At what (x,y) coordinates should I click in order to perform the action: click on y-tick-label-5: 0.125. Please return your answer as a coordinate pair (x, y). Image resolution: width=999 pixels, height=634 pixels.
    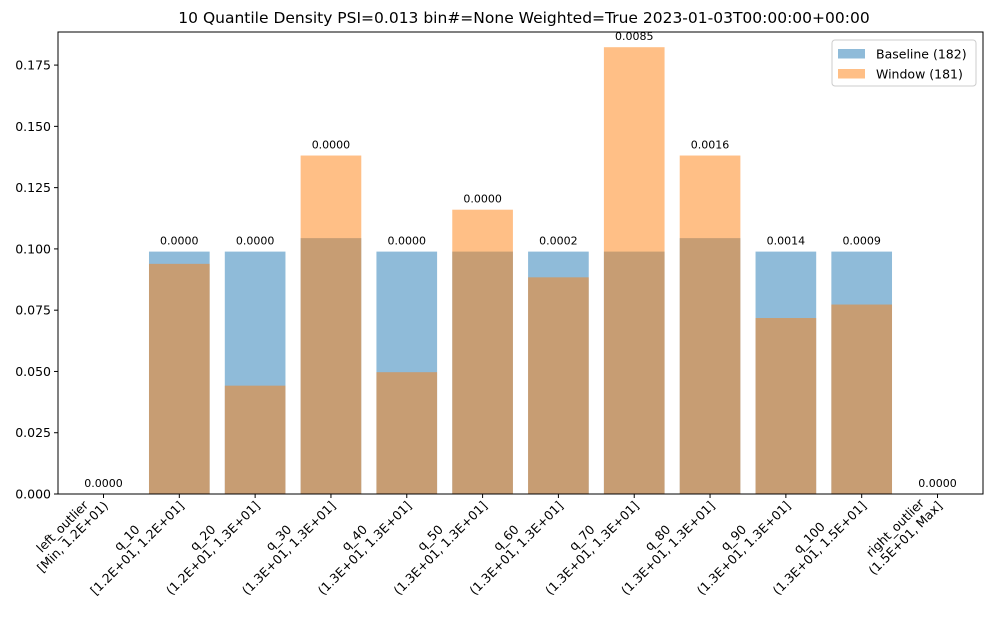
    Looking at the image, I should click on (33, 187).